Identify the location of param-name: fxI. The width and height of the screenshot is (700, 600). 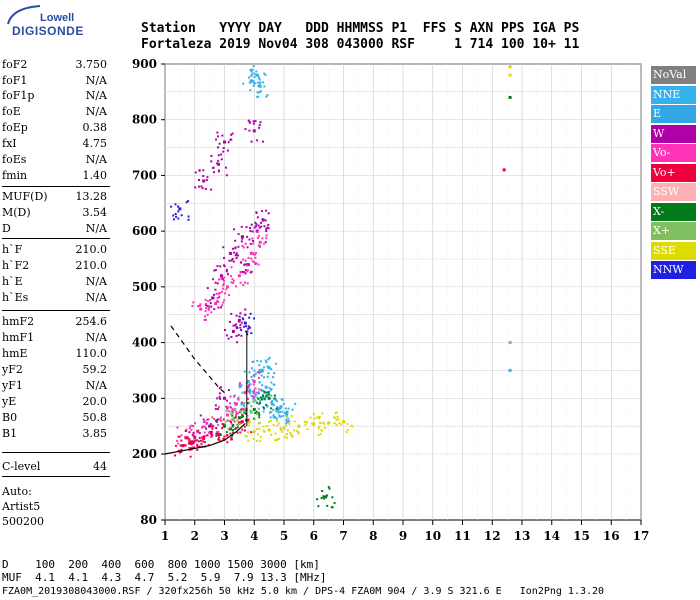
(9, 143).